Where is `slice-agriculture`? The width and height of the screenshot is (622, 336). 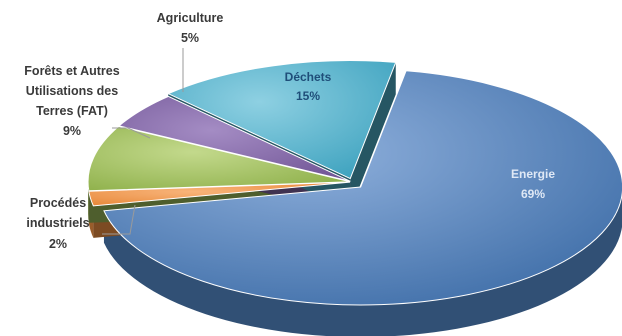 slice-agriculture is located at coordinates (234, 138).